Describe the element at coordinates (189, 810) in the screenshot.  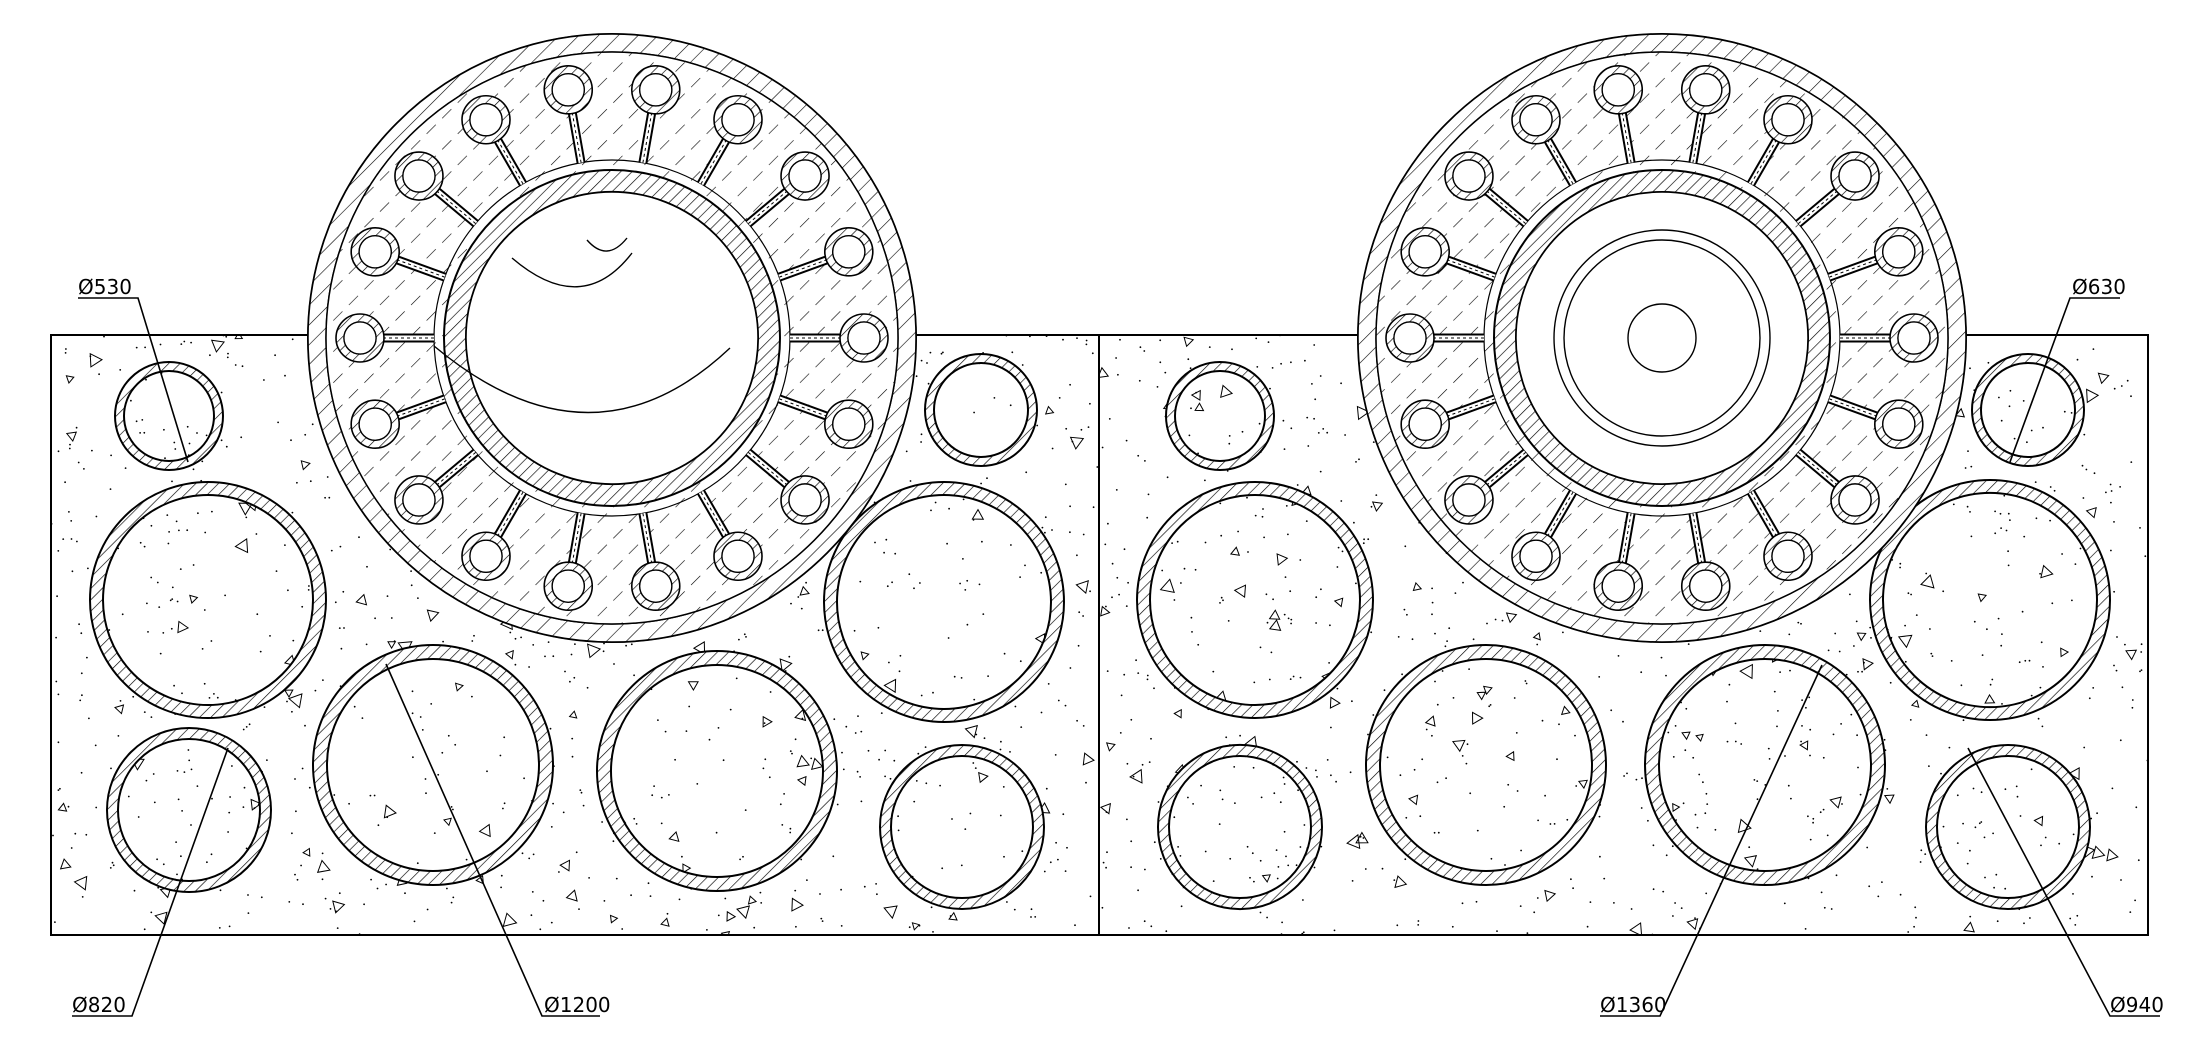
I see `pipe-d820-left` at that location.